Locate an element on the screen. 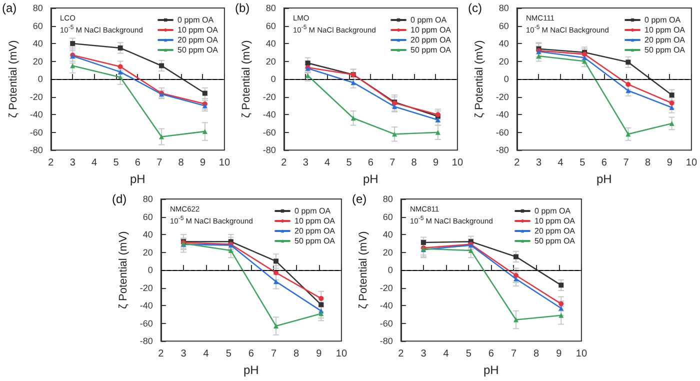  x-tick-label: 3 is located at coordinates (539, 163).